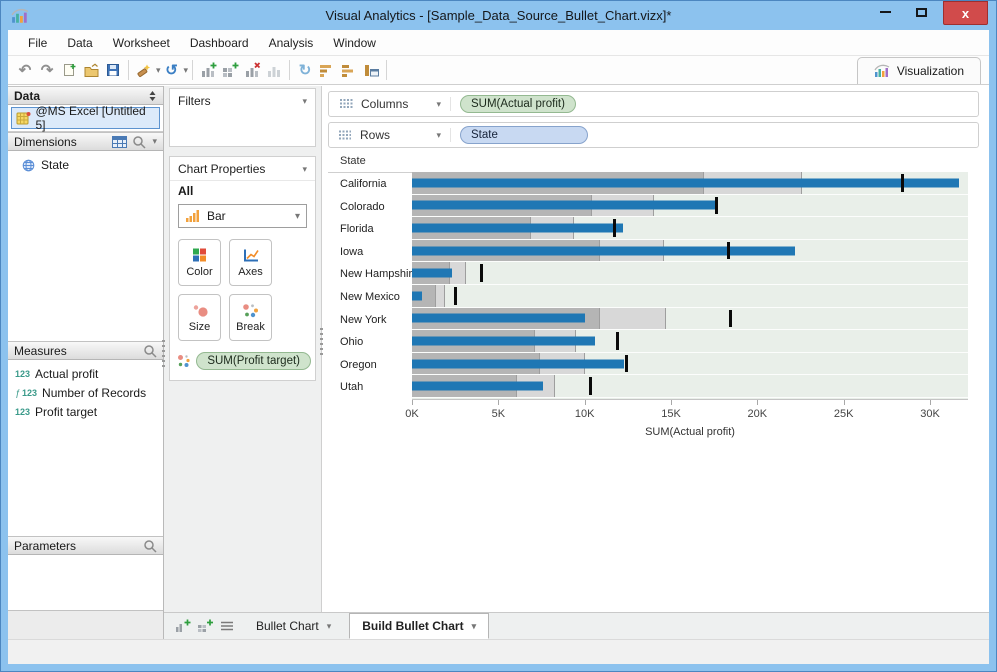 The width and height of the screenshot is (997, 672). Describe the element at coordinates (390, 135) in the screenshot. I see `rows-shelf-label-group: Rows ▾` at that location.